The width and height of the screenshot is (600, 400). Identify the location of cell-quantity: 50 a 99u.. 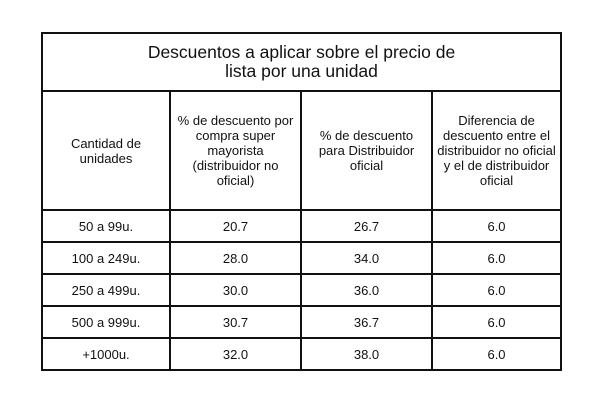
(106, 226).